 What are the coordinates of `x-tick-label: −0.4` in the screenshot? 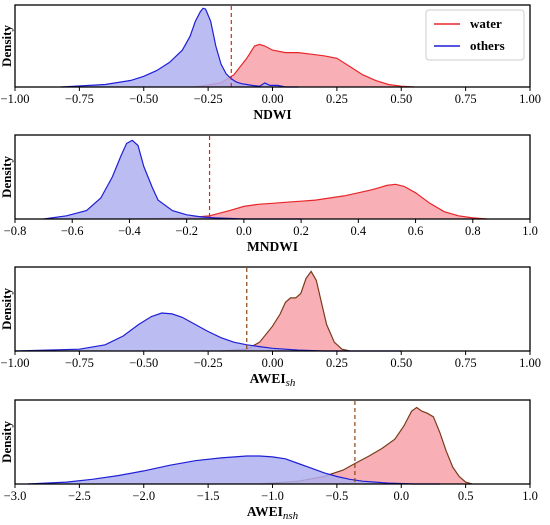 It's located at (129, 231).